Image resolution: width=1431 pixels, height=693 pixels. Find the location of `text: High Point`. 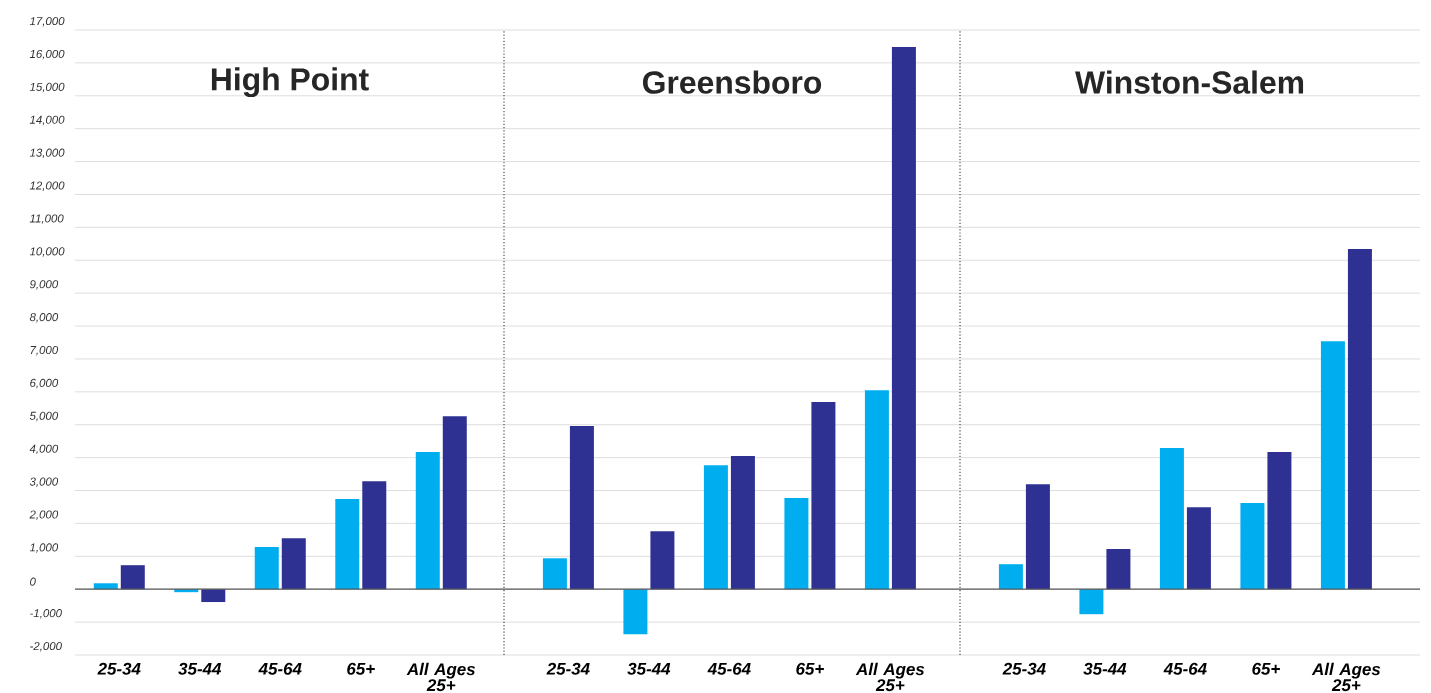

text: High Point is located at coordinates (290, 82).